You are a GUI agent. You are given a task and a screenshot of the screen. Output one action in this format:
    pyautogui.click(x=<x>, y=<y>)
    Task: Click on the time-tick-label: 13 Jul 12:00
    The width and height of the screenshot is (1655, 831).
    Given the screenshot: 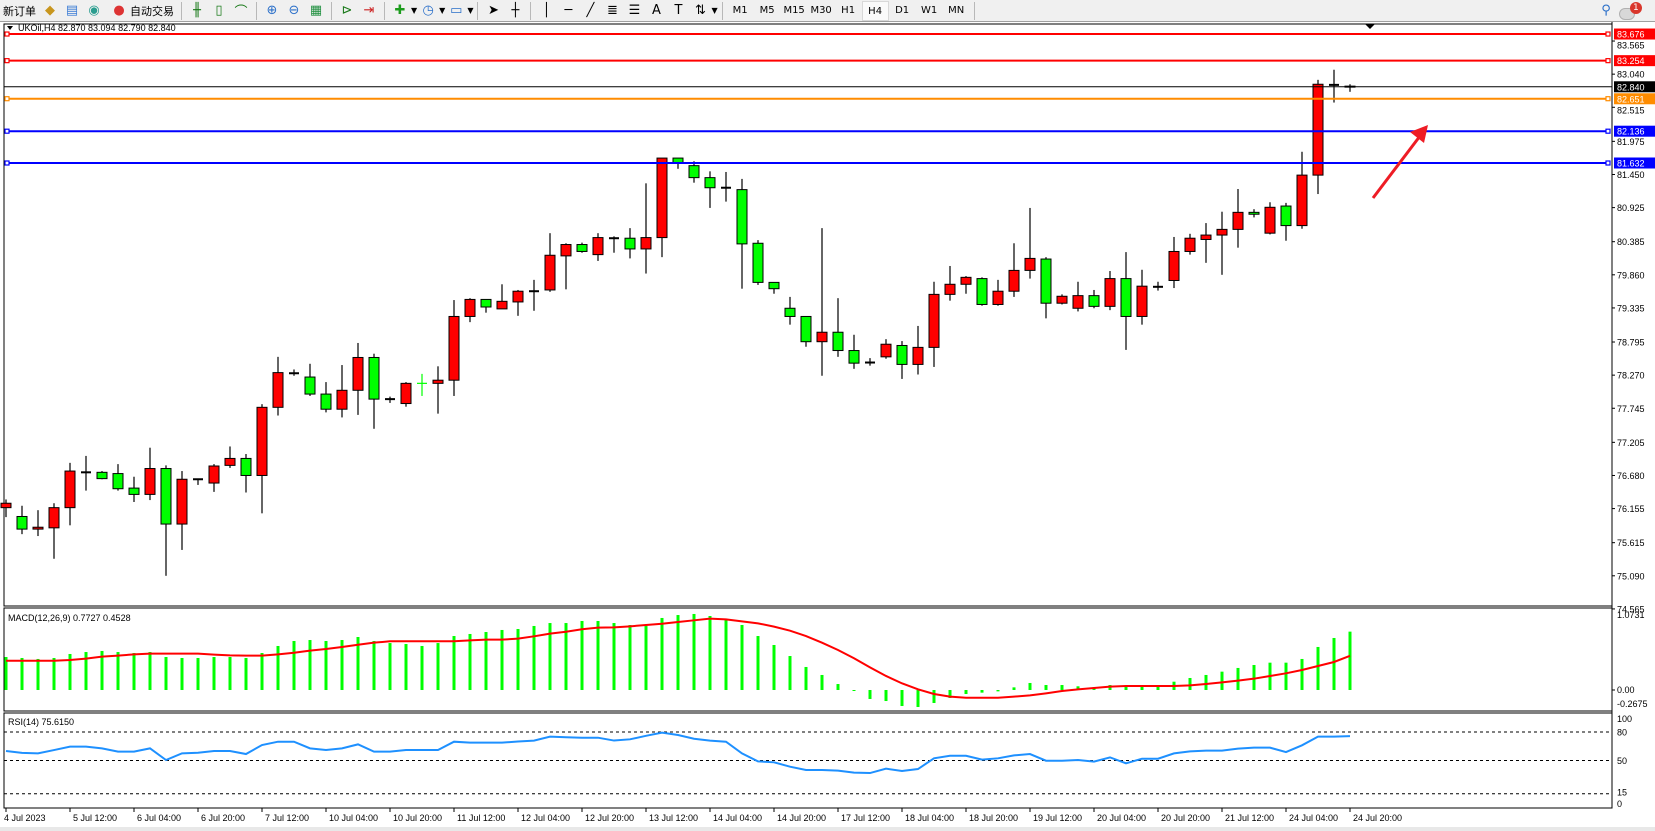 What is the action you would take?
    pyautogui.click(x=673, y=818)
    